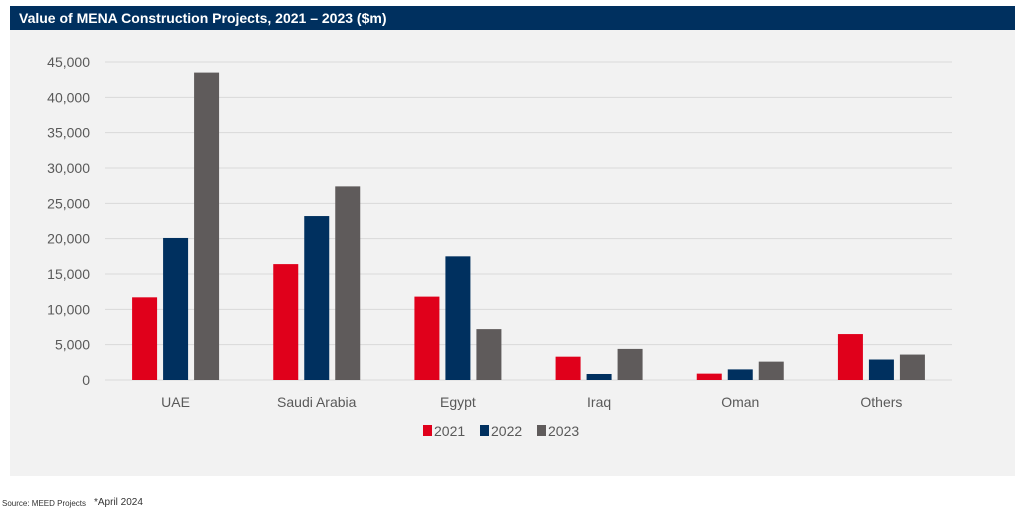 Image resolution: width=1024 pixels, height=511 pixels. Describe the element at coordinates (458, 318) in the screenshot. I see `bar-2022-egypt` at that location.